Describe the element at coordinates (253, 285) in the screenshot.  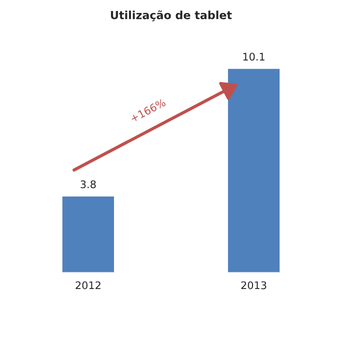
I see `x-tick-label: 2013` at that location.